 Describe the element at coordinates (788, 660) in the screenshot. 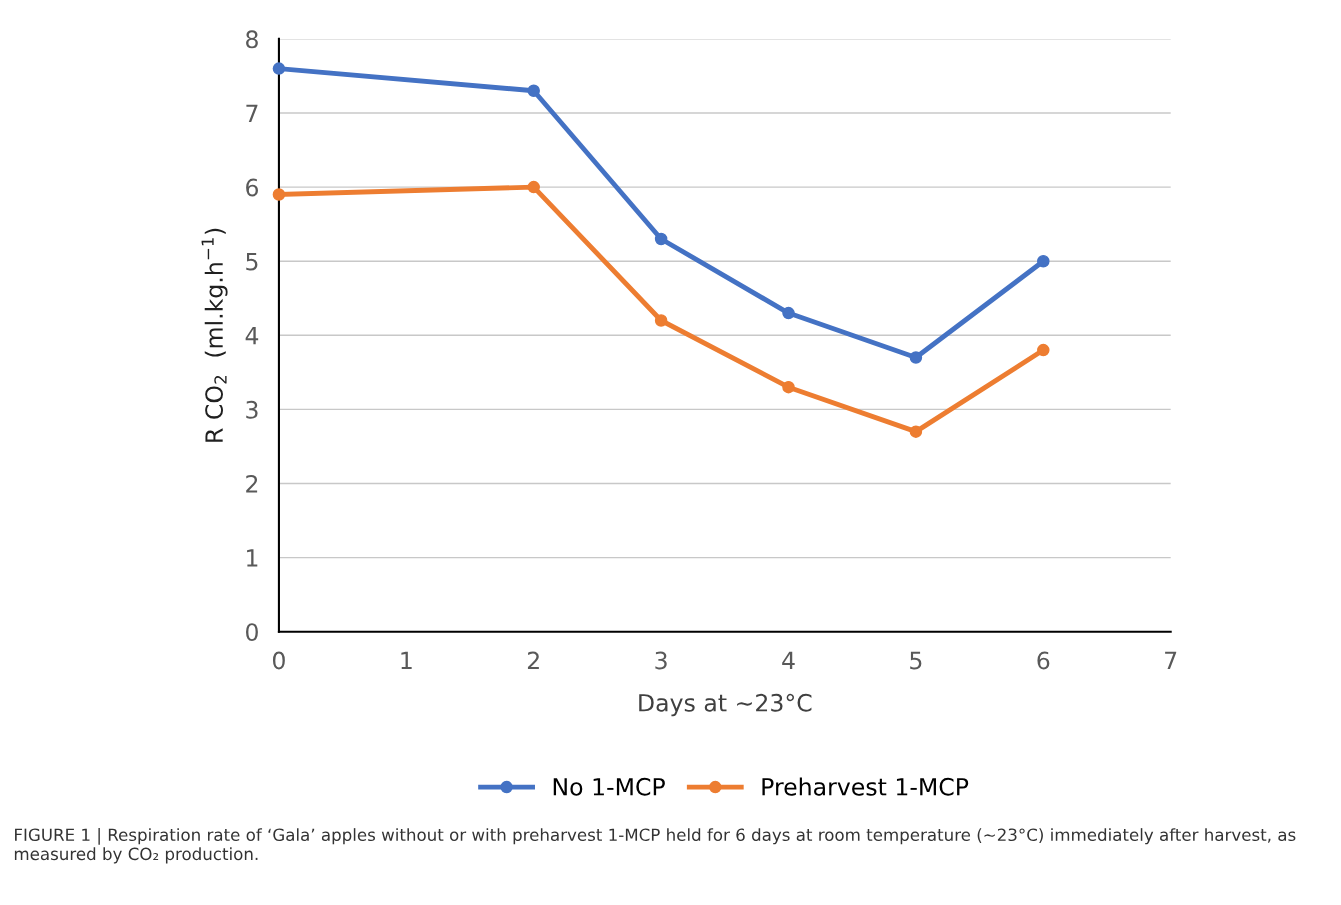

I see `x-tick-label: 4` at that location.